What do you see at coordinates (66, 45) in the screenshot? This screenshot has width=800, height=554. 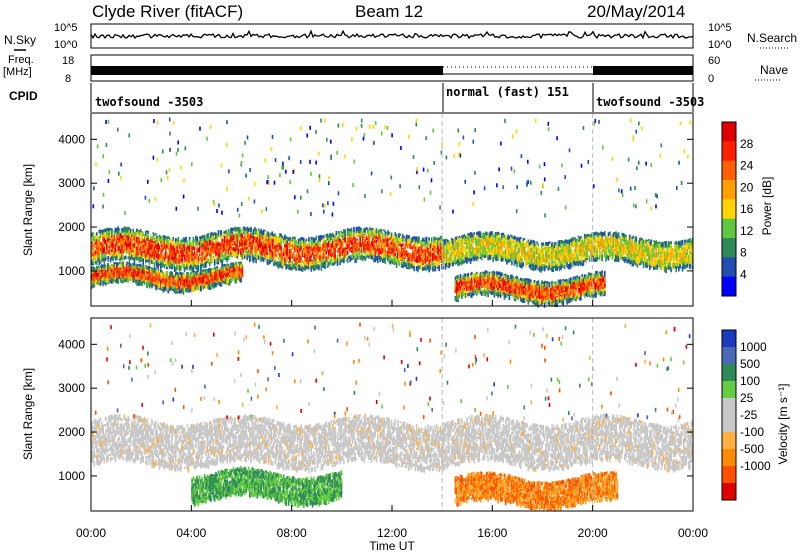 I see `nsky-tick-bottom: 10^0` at bounding box center [66, 45].